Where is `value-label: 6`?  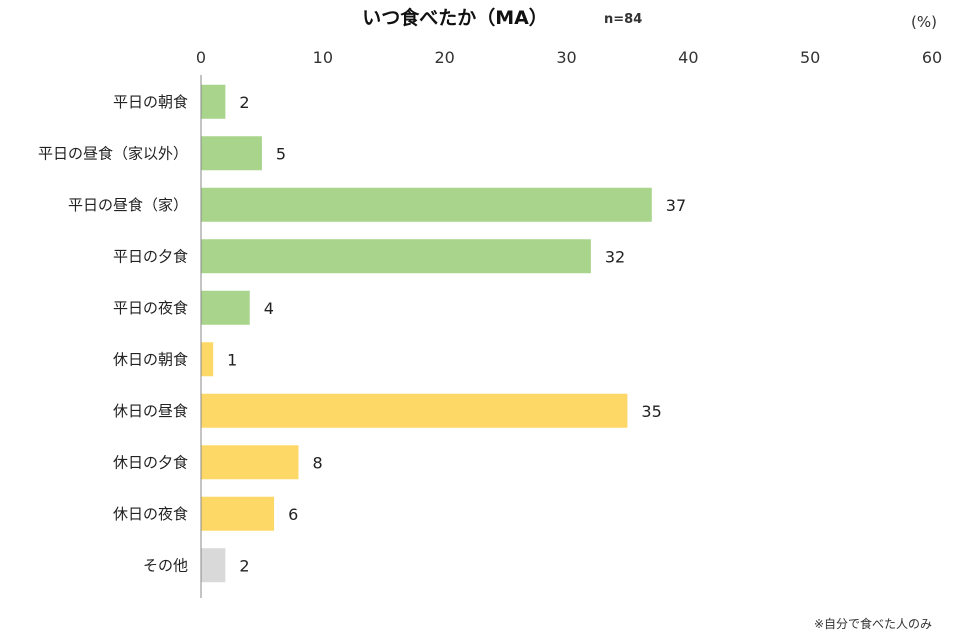 value-label: 6 is located at coordinates (293, 514).